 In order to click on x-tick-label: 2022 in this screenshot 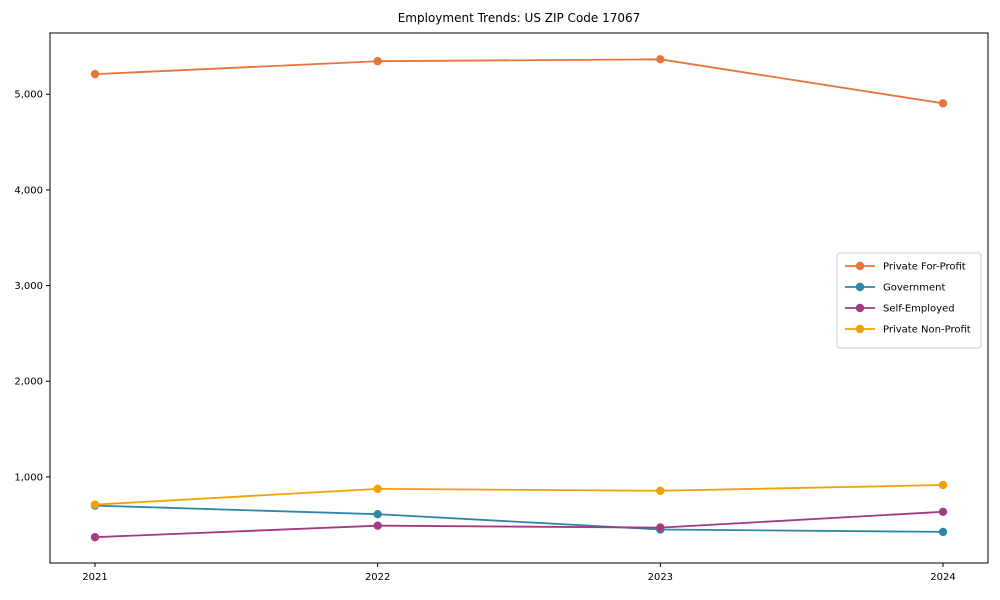, I will do `click(377, 577)`.